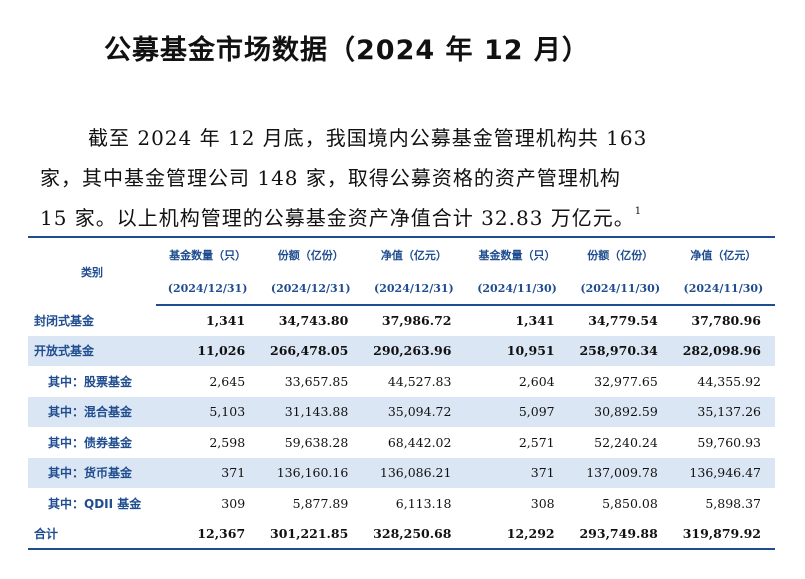 The image size is (805, 579). What do you see at coordinates (536, 381) in the screenshot?
I see `table-cell: 2,604` at bounding box center [536, 381].